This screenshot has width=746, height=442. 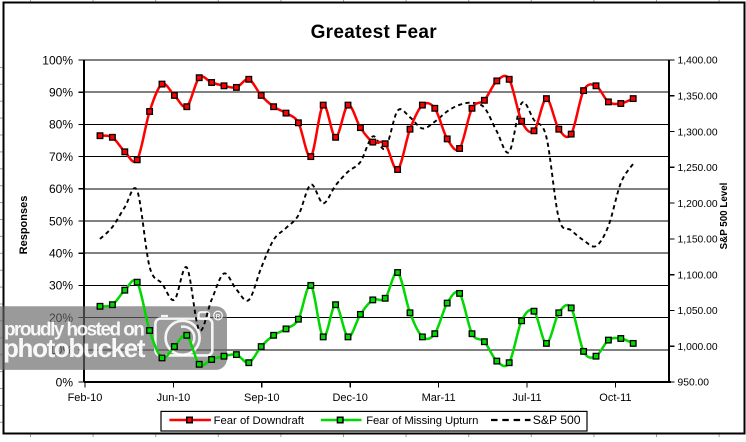 I want to click on svg-text: Mar-11, so click(x=439, y=398).